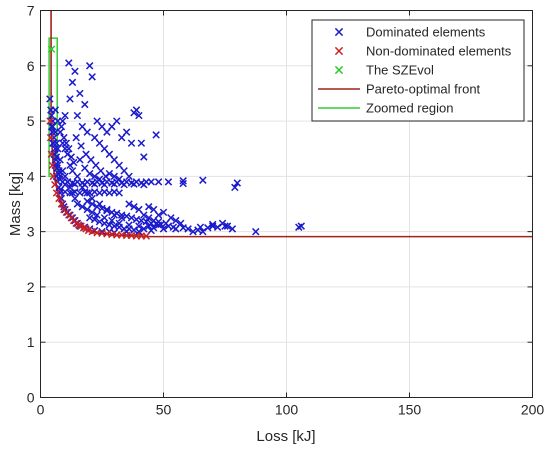 The image size is (550, 449). What do you see at coordinates (533, 410) in the screenshot?
I see `x-tick-label: 200` at bounding box center [533, 410].